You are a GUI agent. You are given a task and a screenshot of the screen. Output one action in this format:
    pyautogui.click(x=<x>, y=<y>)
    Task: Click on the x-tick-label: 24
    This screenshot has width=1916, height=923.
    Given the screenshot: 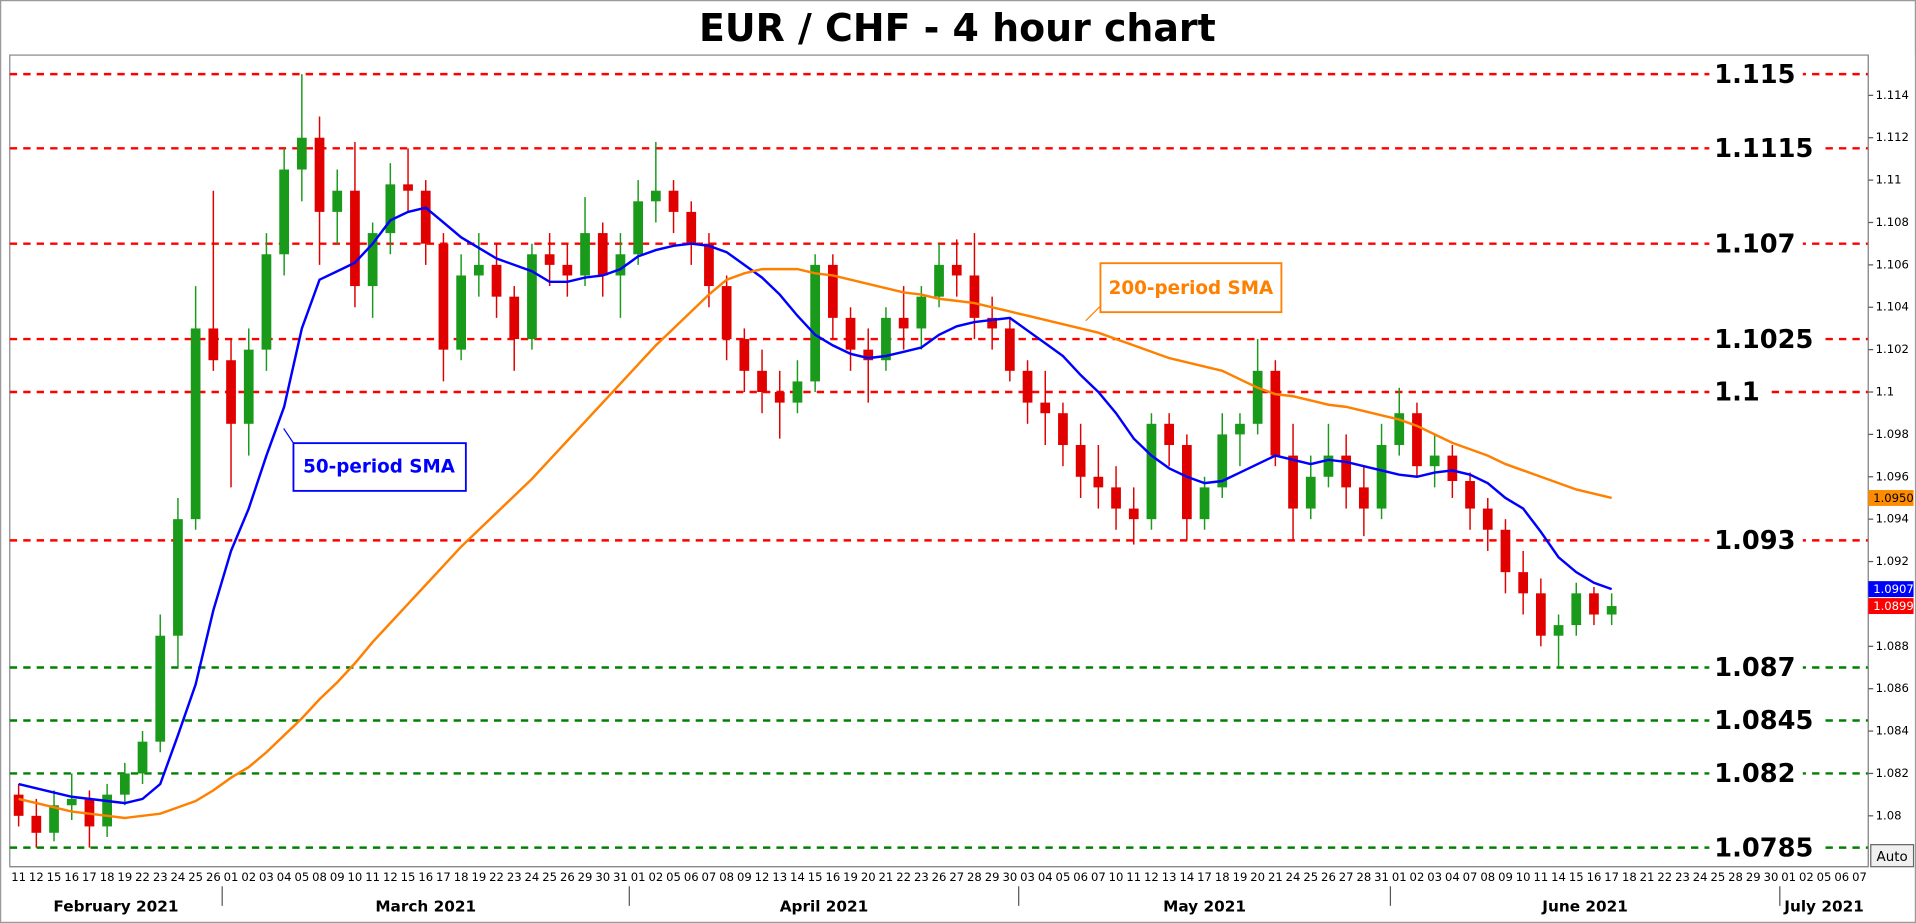 What is the action you would take?
    pyautogui.click(x=532, y=877)
    